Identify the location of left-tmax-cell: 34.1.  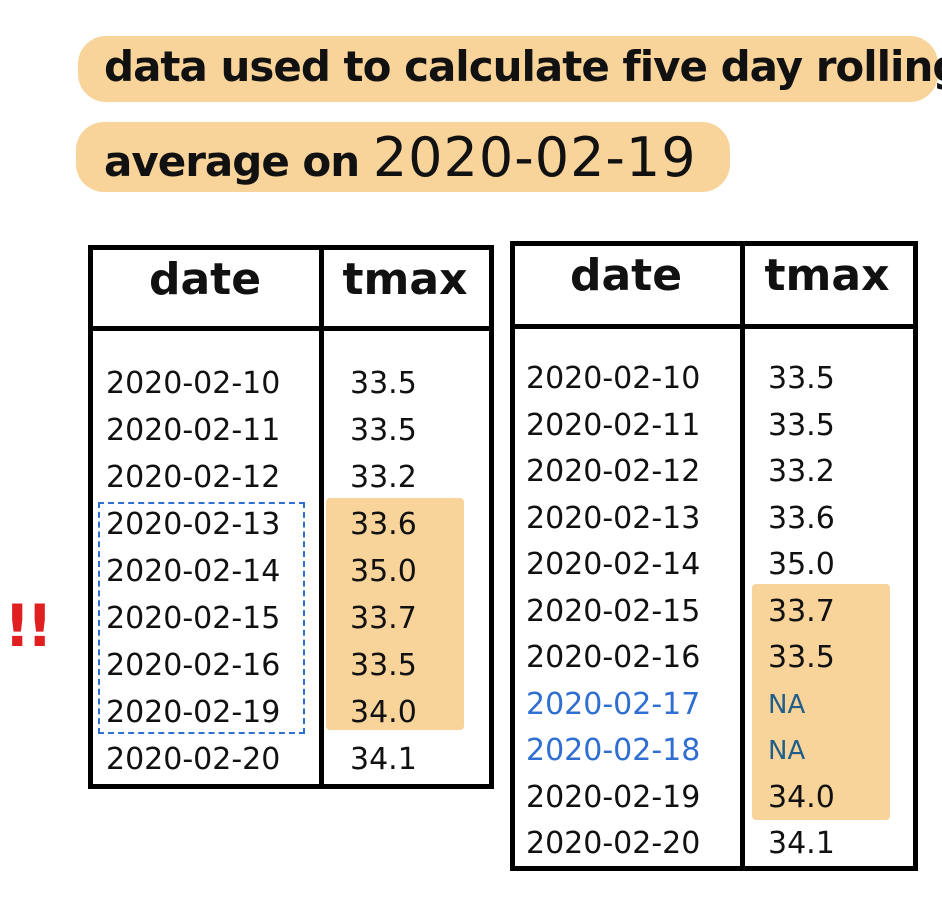
(383, 759).